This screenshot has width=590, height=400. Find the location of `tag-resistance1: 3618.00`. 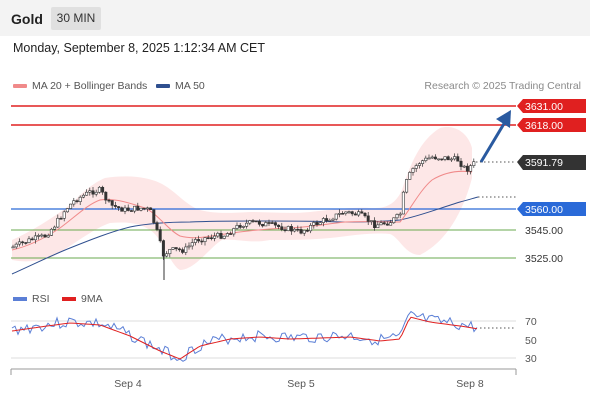

tag-resistance1: 3618.00 is located at coordinates (551, 125).